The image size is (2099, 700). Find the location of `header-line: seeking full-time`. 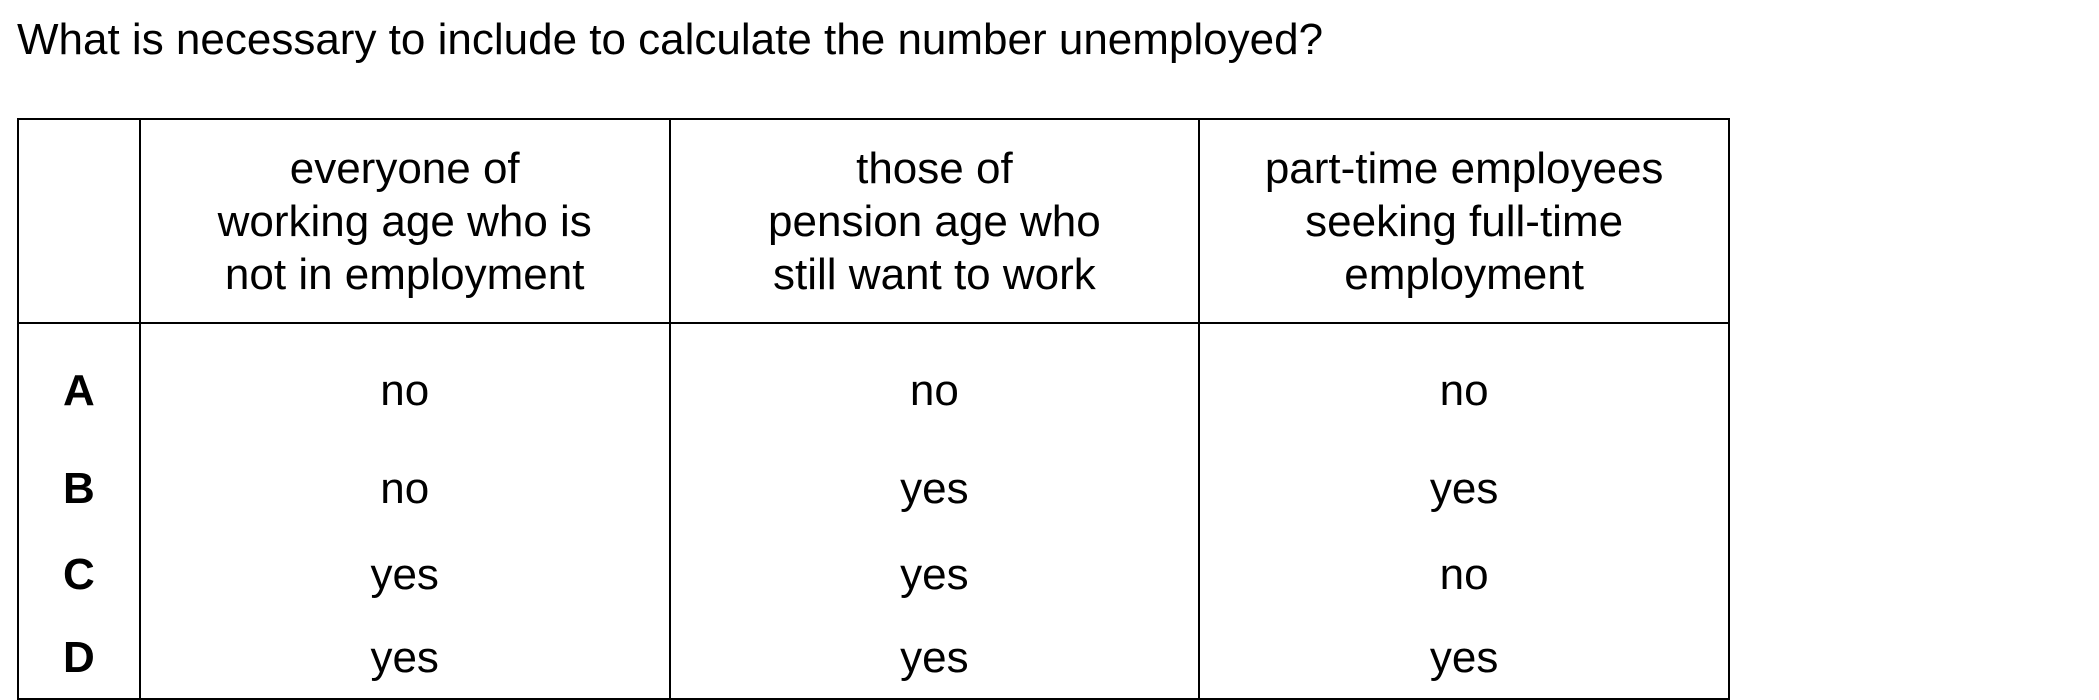

header-line: seeking full-time is located at coordinates (1464, 221).